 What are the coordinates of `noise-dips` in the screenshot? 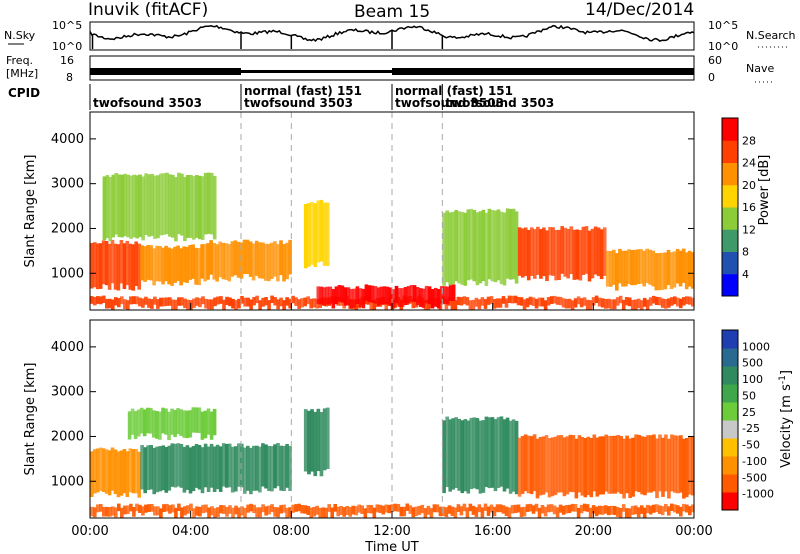 It's located at (267, 39).